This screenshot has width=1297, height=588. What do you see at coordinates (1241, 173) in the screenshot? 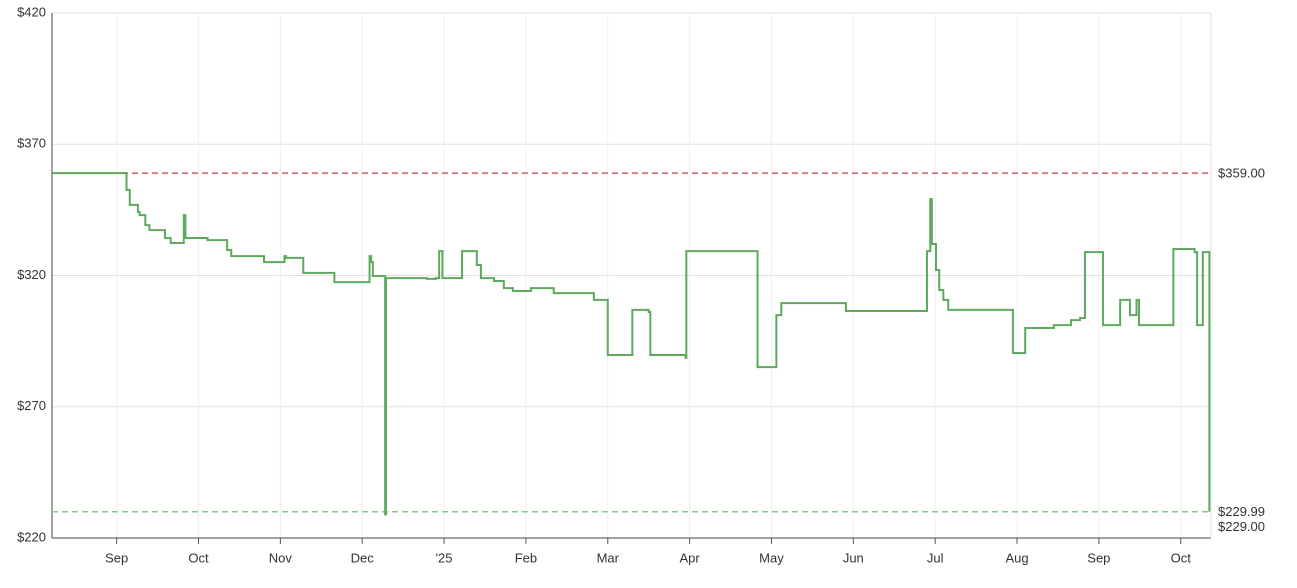
I see `reference-label: $359.00` at bounding box center [1241, 173].